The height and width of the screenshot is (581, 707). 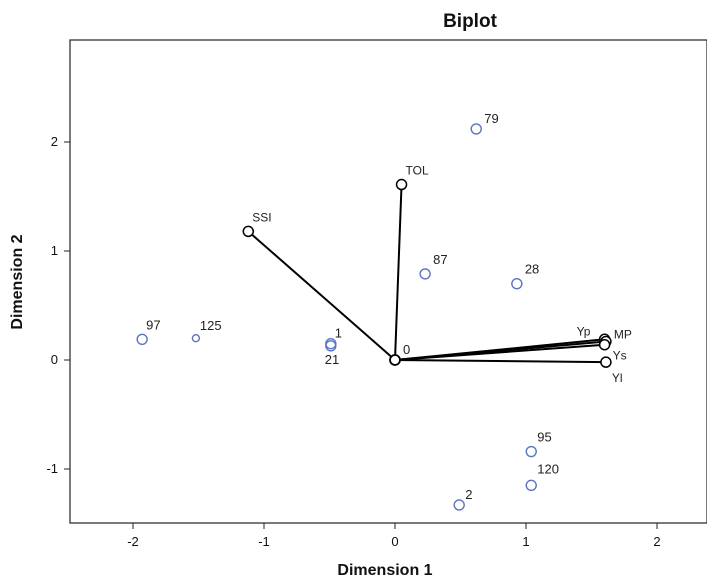 What do you see at coordinates (440, 259) in the screenshot?
I see `point-label-87: 87` at bounding box center [440, 259].